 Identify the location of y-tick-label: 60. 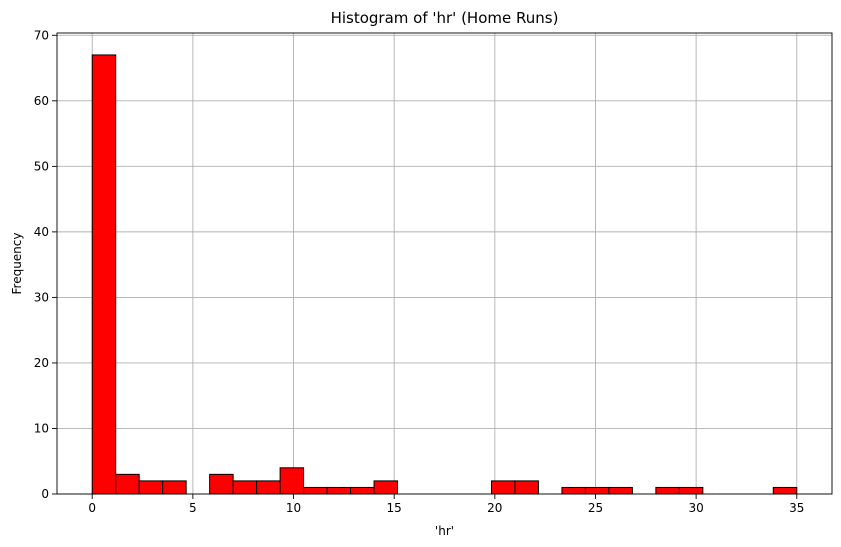
(41, 101).